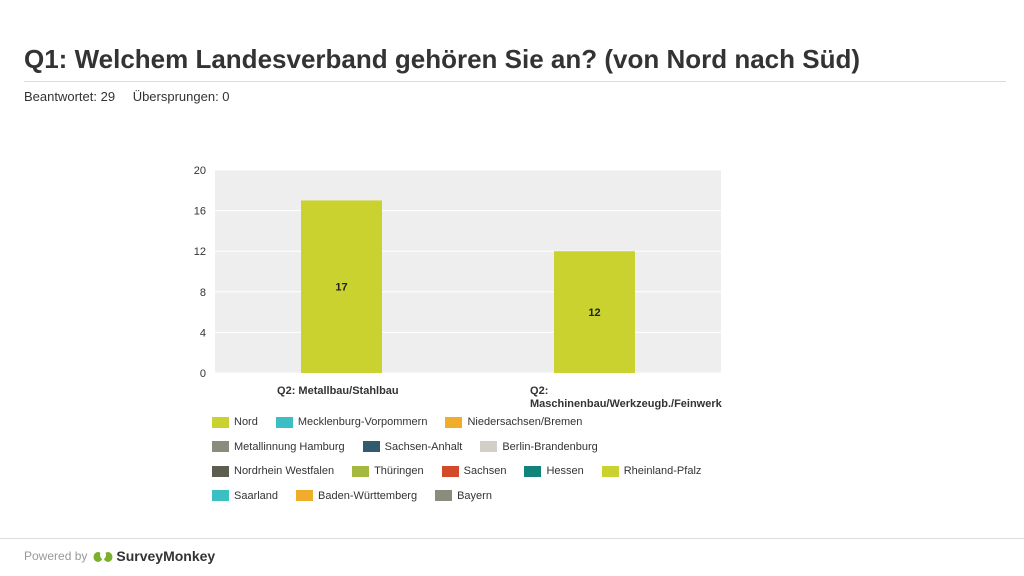 The height and width of the screenshot is (576, 1024). I want to click on legend-item: Baden-Württemberg, so click(356, 496).